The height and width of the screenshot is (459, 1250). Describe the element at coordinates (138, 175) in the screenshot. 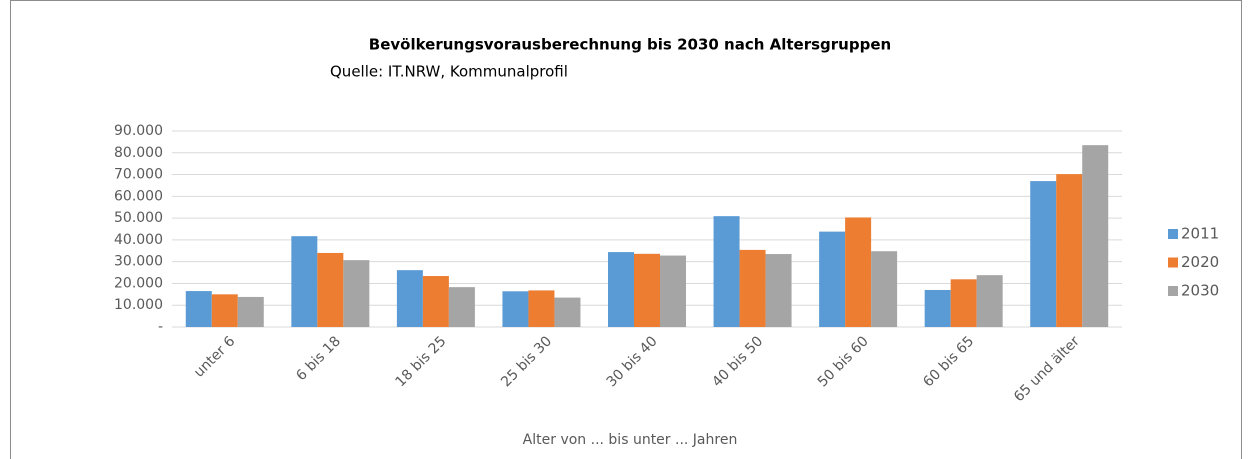

I see `y-tick-label: 70.000` at that location.